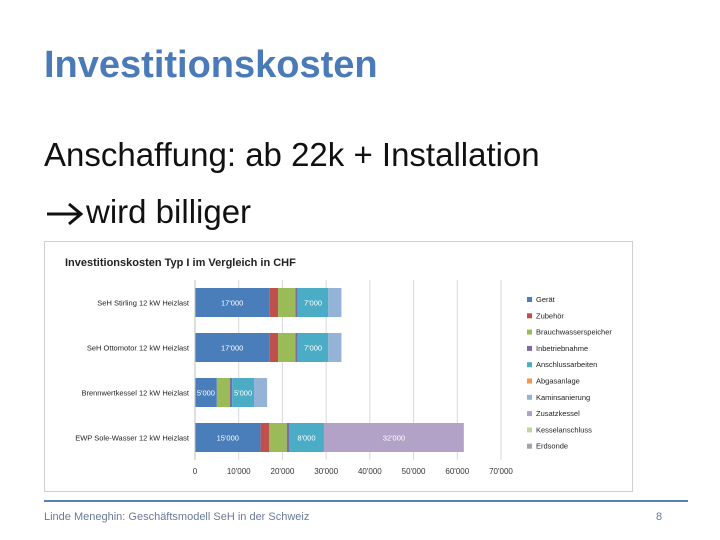 The width and height of the screenshot is (720, 540). Describe the element at coordinates (566, 364) in the screenshot. I see `legend-label: Anschlussarbeiten` at that location.